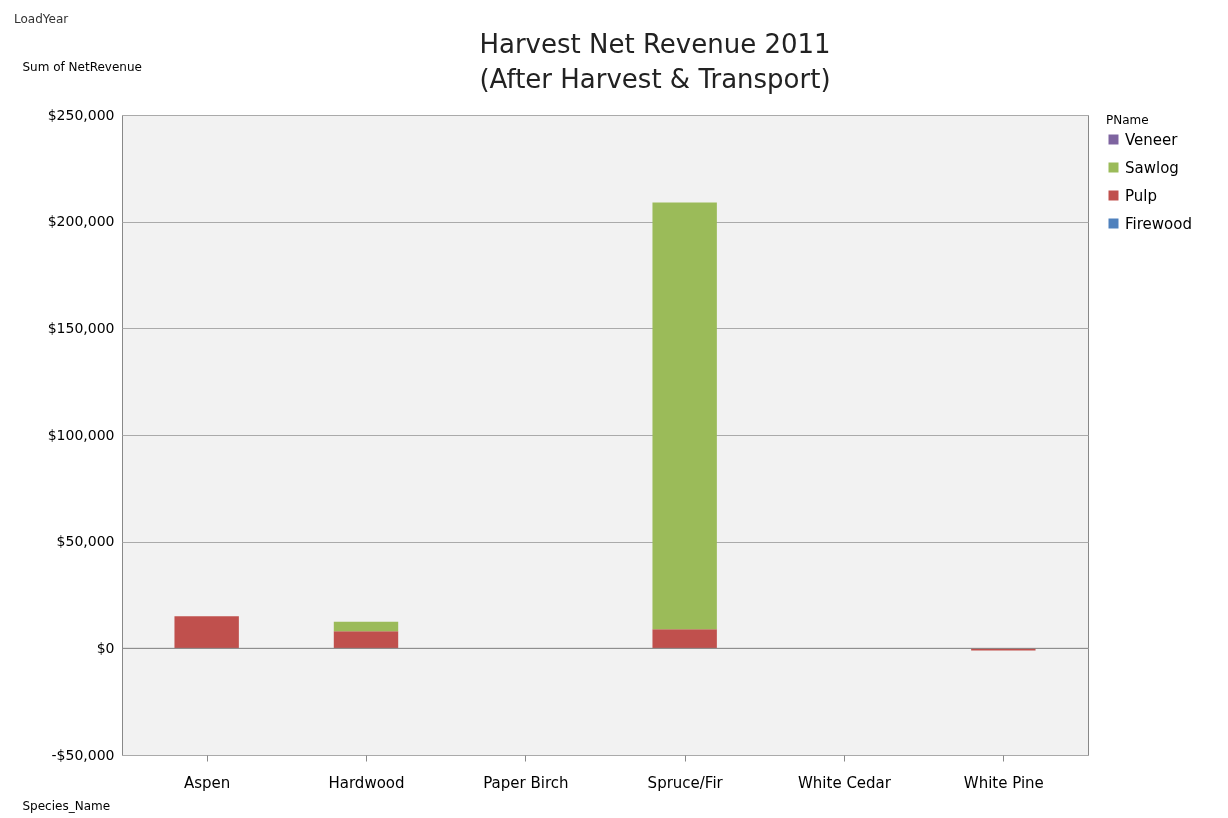  What do you see at coordinates (1152, 167) in the screenshot?
I see `legend-label: Sawlog` at bounding box center [1152, 167].